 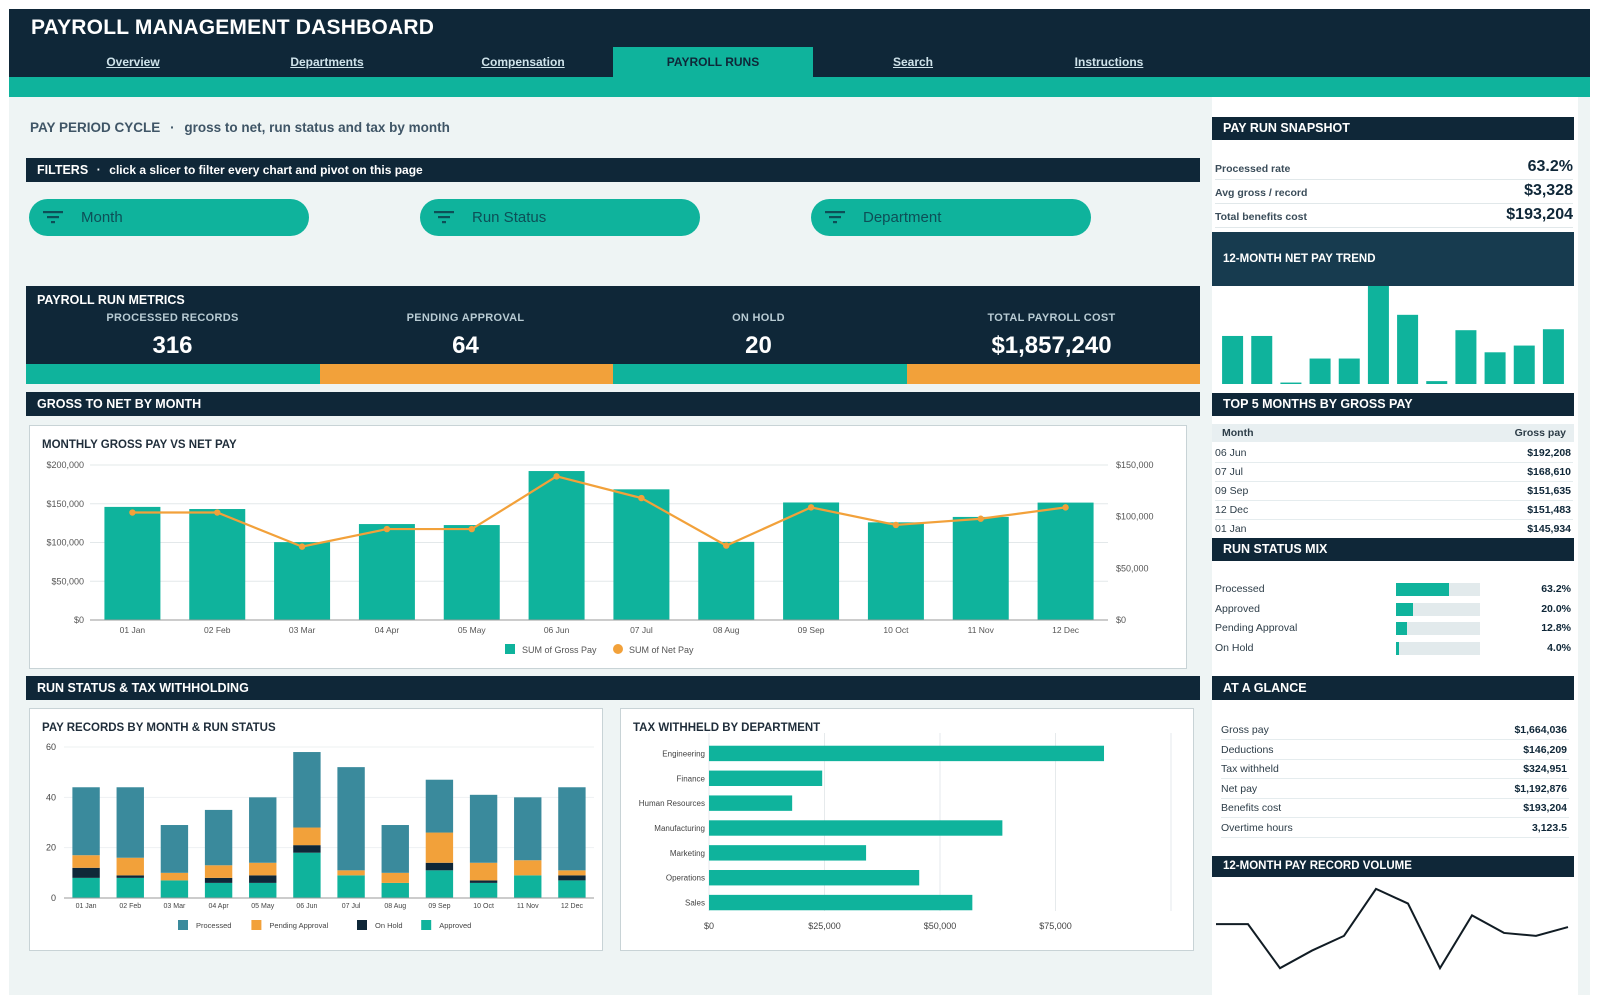 I want to click on glance-value: $1,664,036, so click(x=1540, y=730).